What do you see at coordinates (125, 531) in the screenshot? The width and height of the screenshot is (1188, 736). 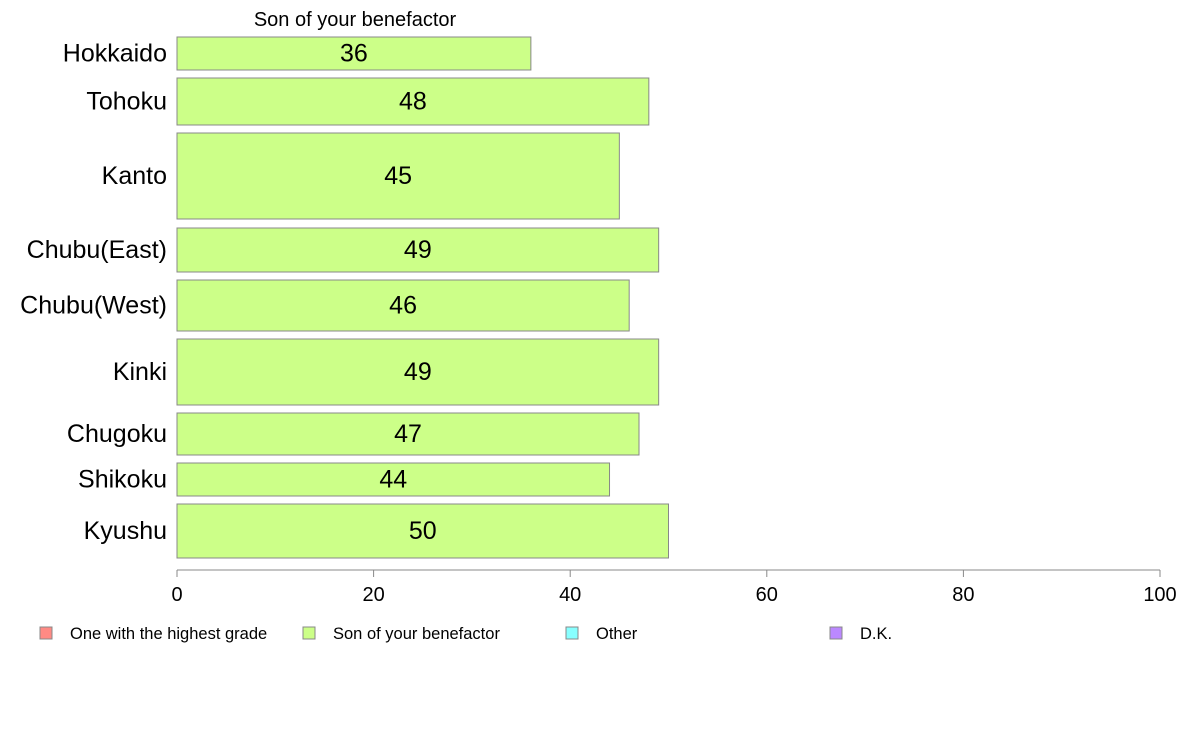 I see `category-label: Kyushu` at bounding box center [125, 531].